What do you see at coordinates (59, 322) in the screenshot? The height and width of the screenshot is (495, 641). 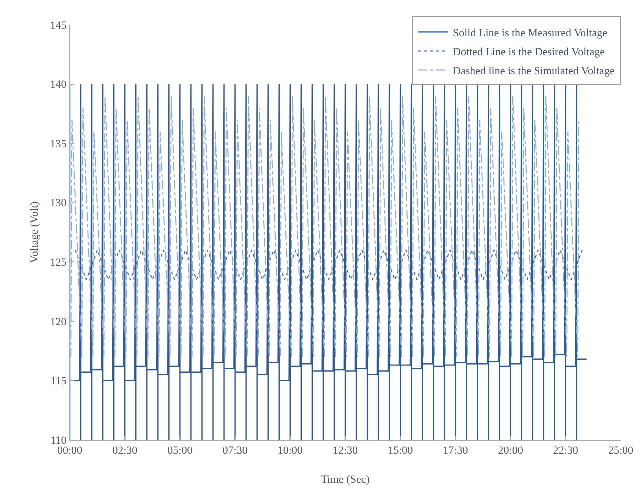 I see `y-tick-label: 120` at bounding box center [59, 322].